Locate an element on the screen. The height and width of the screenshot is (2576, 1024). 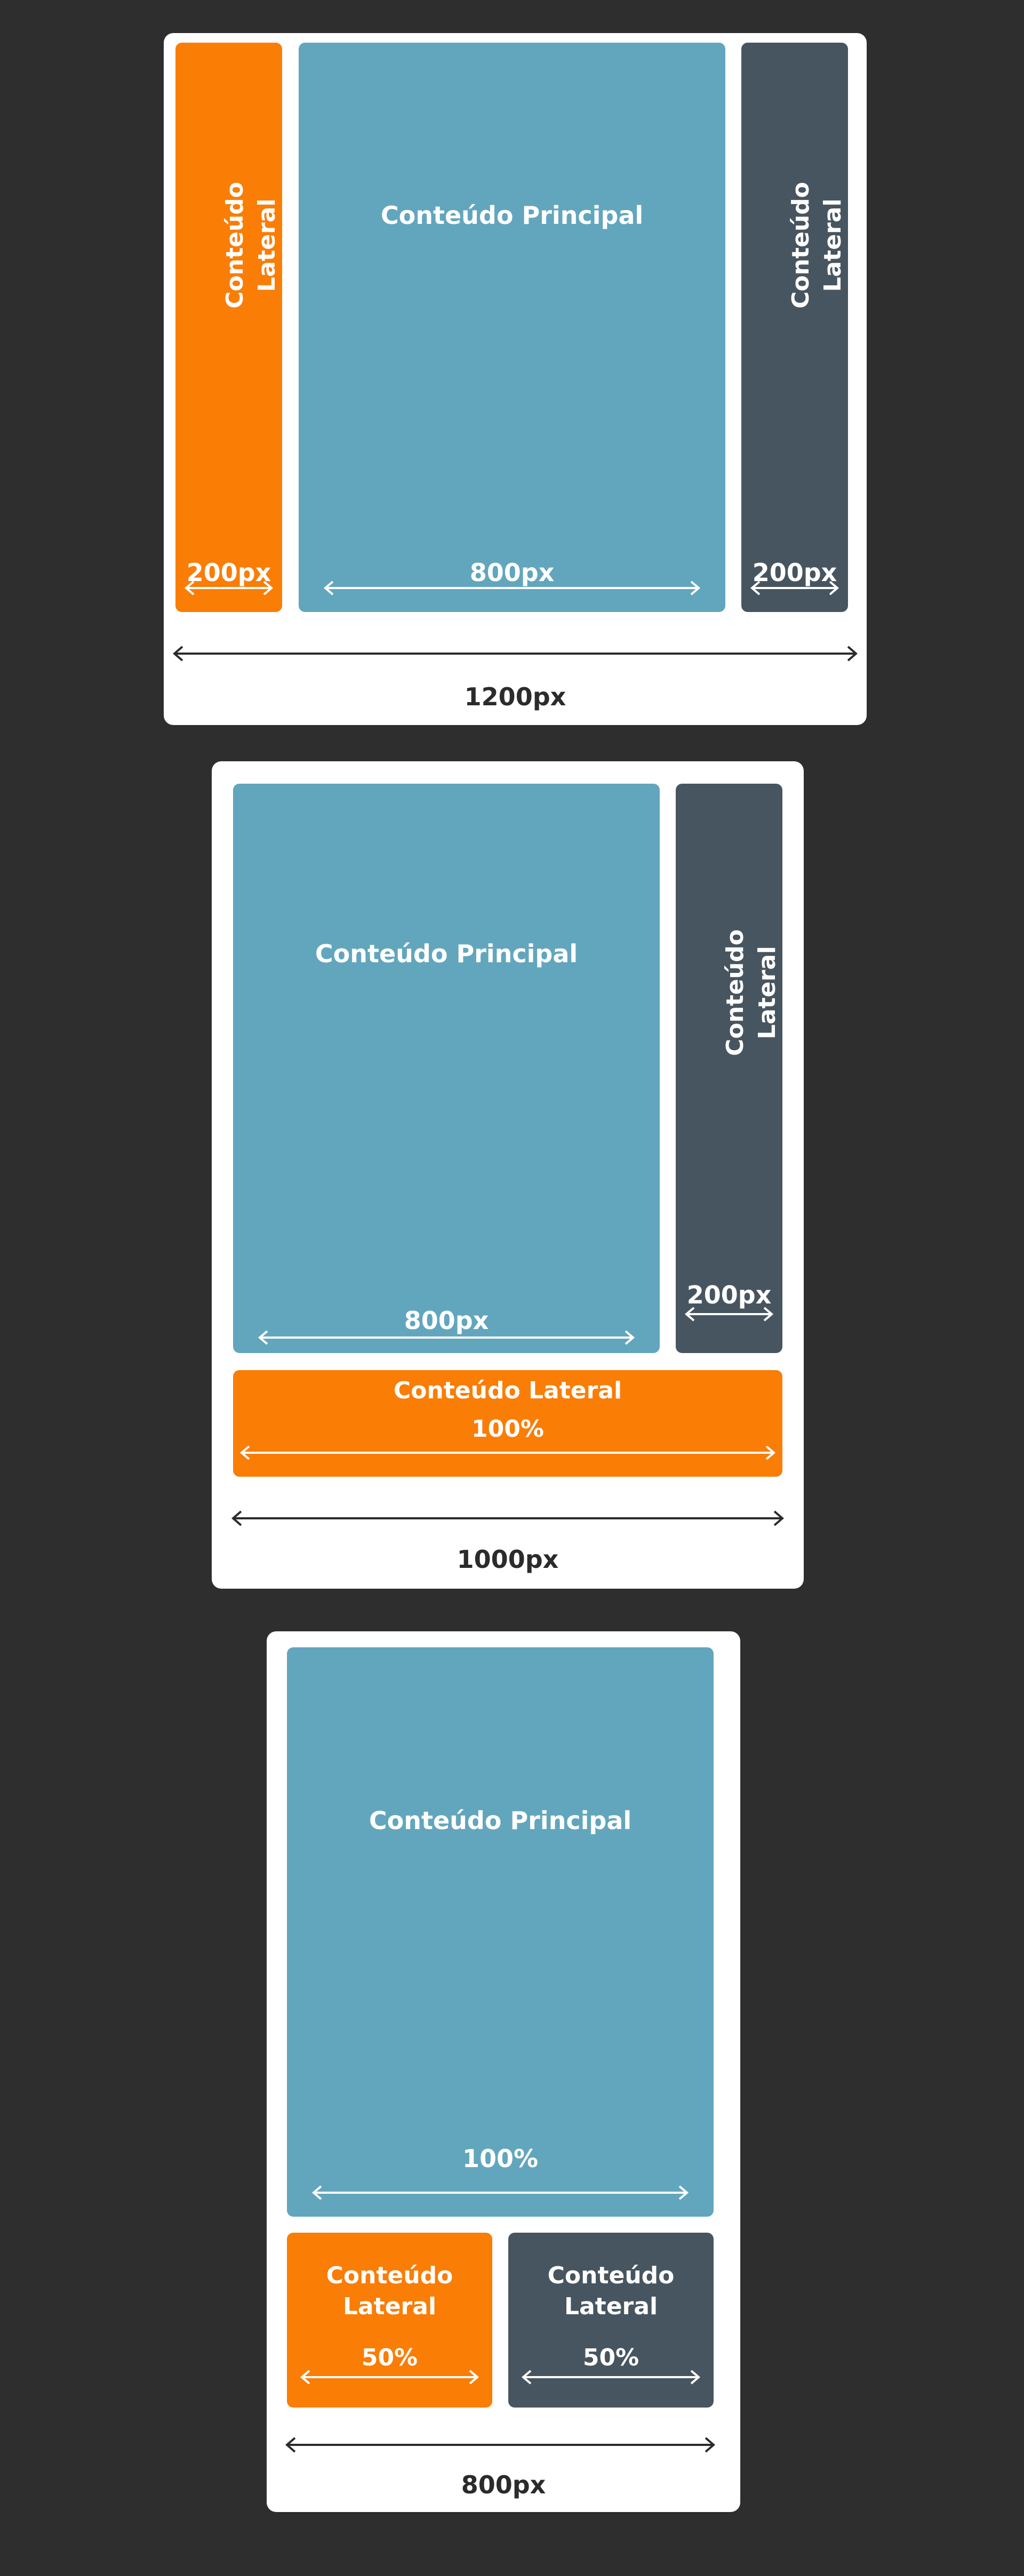
right-sidebar-title-line2: Lateral is located at coordinates (611, 2306).